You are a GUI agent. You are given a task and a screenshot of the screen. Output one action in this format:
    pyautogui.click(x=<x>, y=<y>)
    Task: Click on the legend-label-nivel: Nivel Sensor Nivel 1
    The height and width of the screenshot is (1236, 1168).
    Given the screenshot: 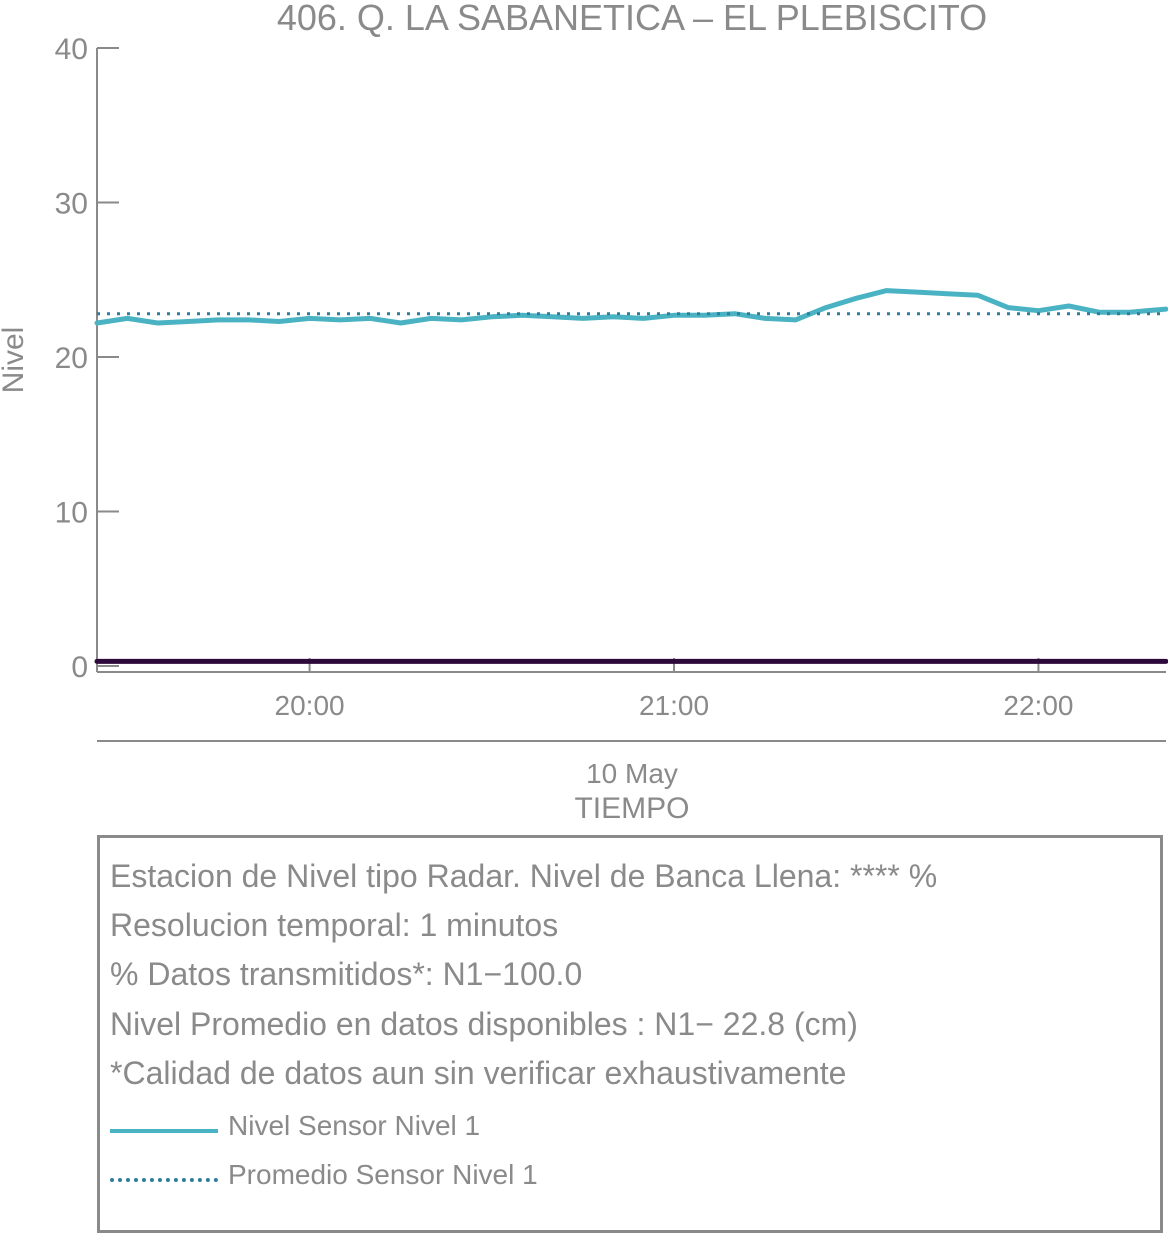 What is the action you would take?
    pyautogui.click(x=354, y=1125)
    